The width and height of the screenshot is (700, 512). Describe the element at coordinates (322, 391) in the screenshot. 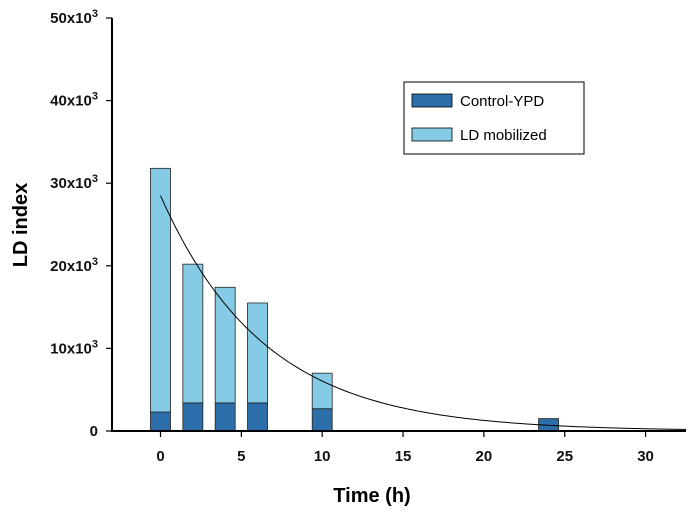

I see `bar-ld-mobilized-t10` at that location.